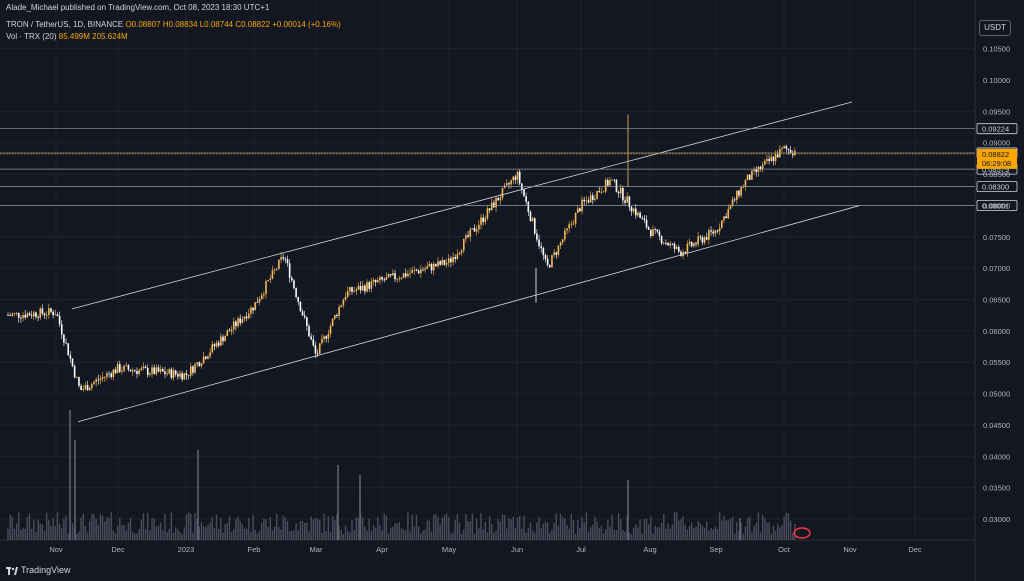  Describe the element at coordinates (996, 394) in the screenshot. I see `price-tick-label: 0.05000` at that location.